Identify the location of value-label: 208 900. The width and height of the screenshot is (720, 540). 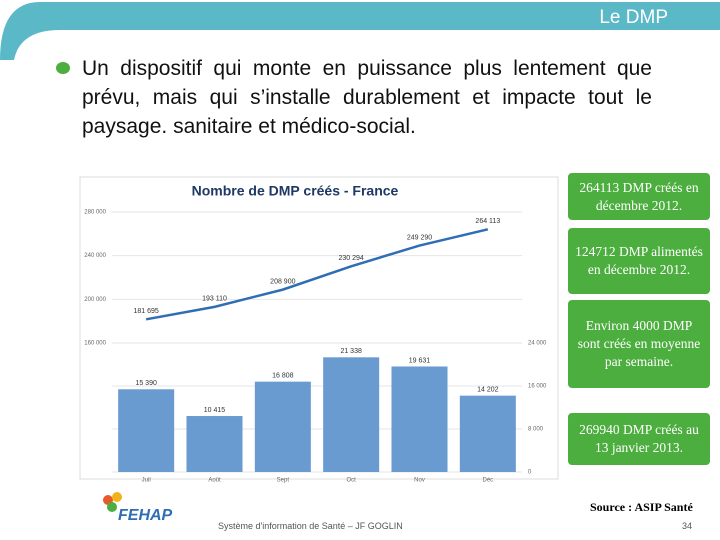
(282, 281).